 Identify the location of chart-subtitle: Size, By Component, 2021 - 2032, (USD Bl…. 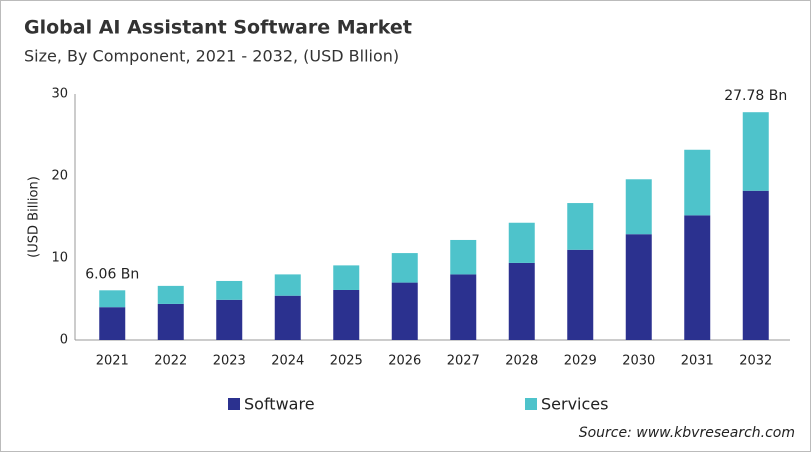
(211, 56).